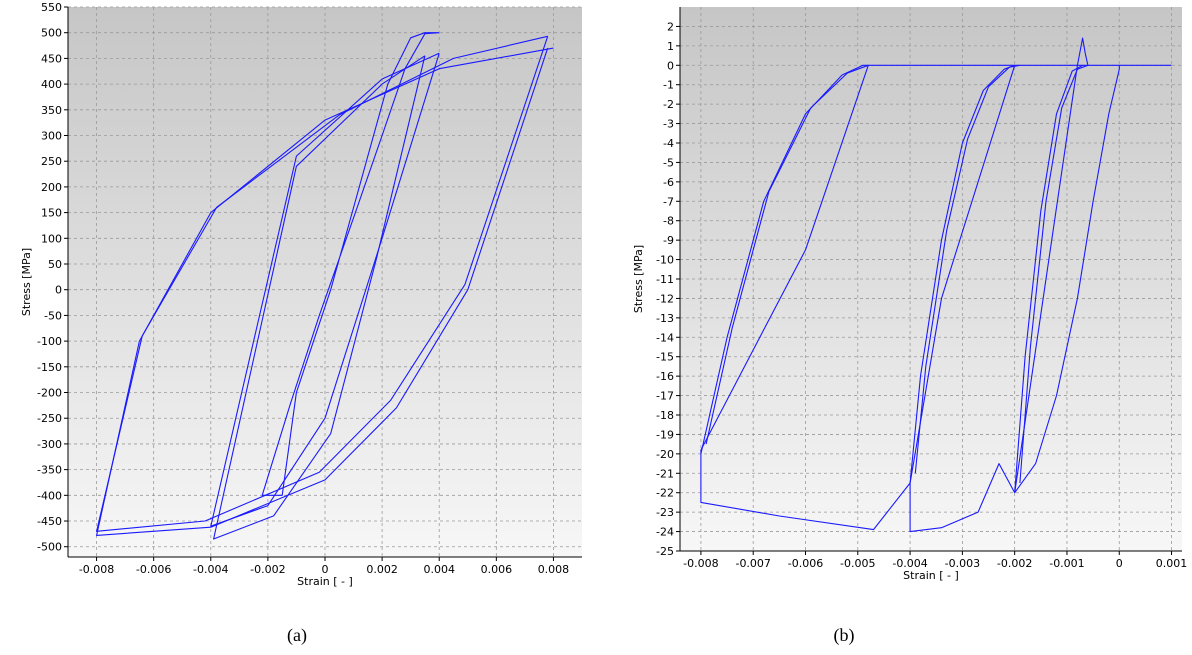  What do you see at coordinates (665, 337) in the screenshot?
I see `y-tick-label: -14` at bounding box center [665, 337].